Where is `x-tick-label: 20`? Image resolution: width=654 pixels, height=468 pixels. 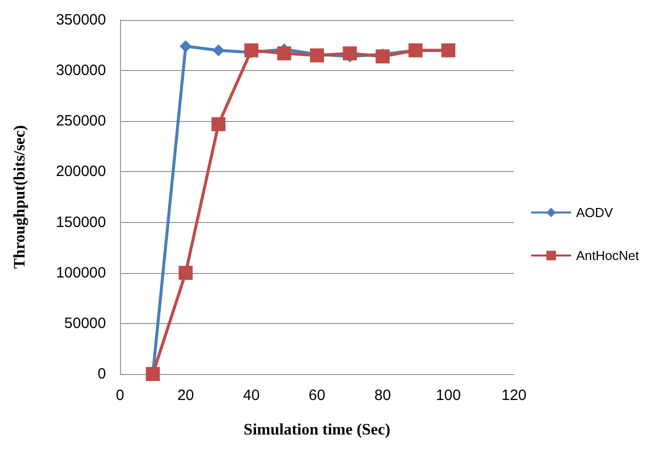 x-tick-label: 20 is located at coordinates (185, 395).